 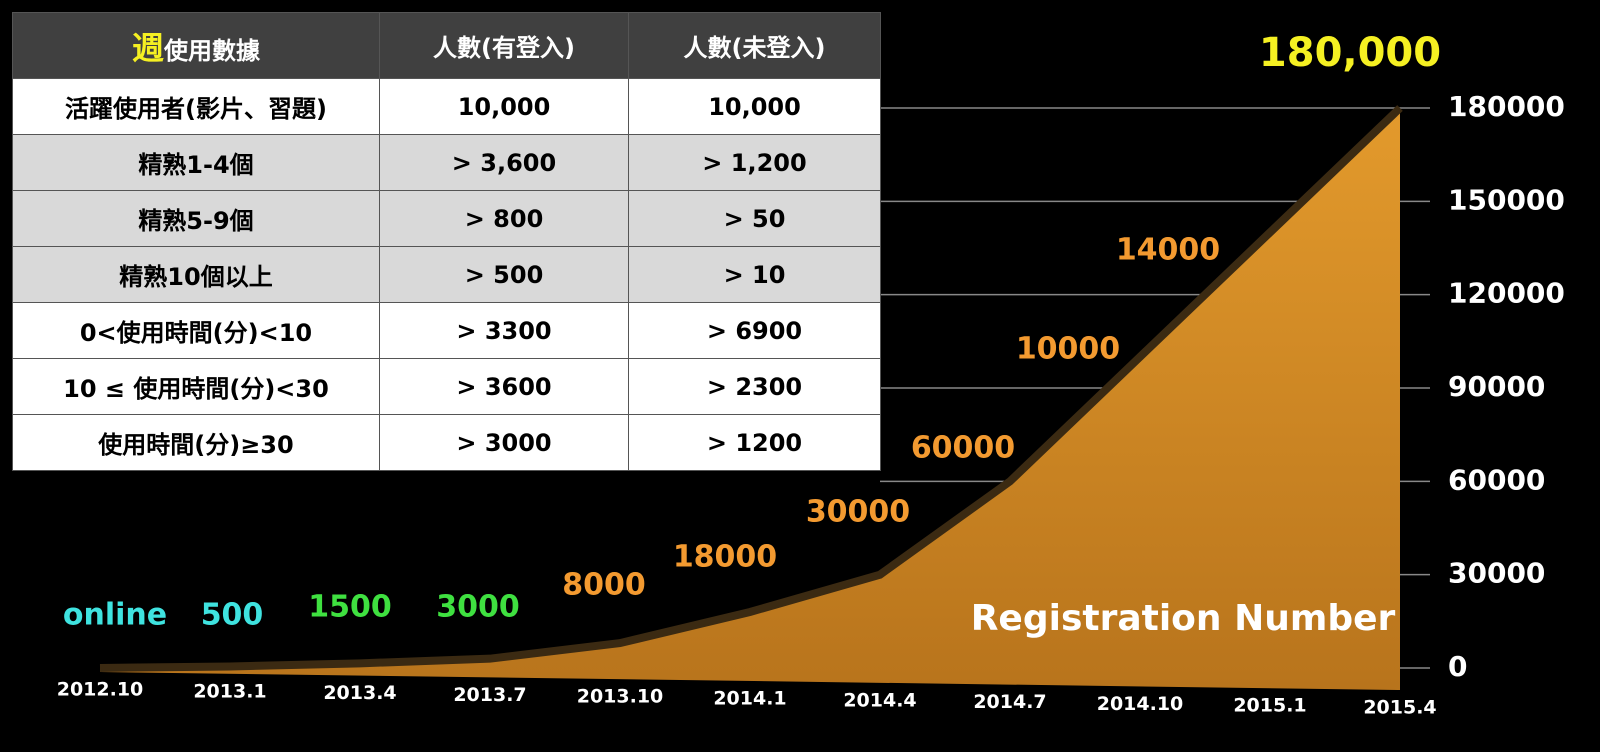 What do you see at coordinates (749, 699) in the screenshot?
I see `x-tick-label: 2014.1` at bounding box center [749, 699].